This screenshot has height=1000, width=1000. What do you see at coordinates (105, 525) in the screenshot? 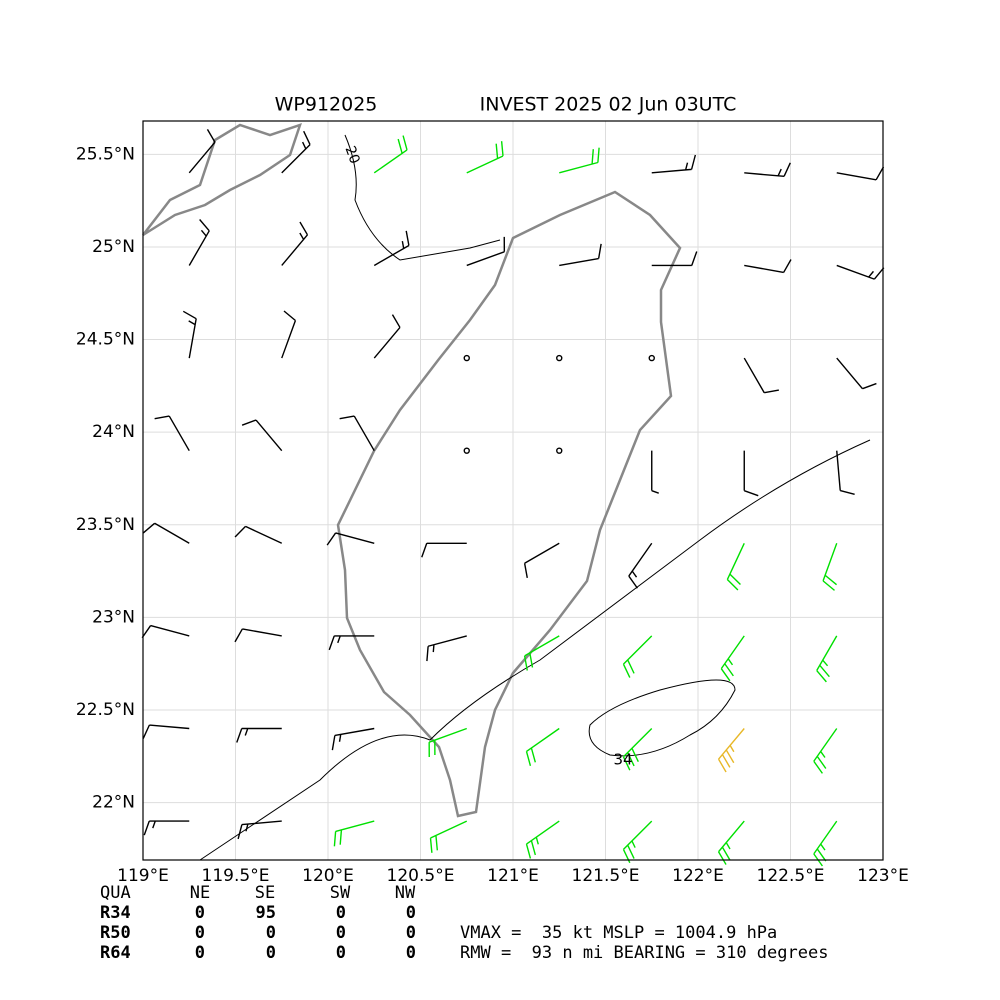
I see `y-tick-label: 23.5°N` at bounding box center [105, 525].